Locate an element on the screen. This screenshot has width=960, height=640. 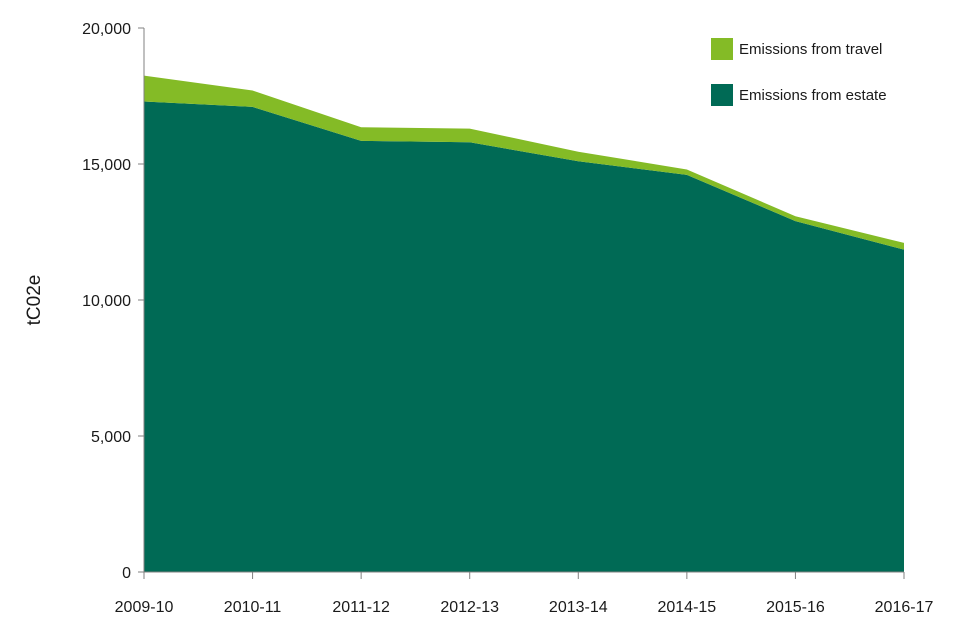
legend-swatch-emissions-from-estate is located at coordinates (722, 95).